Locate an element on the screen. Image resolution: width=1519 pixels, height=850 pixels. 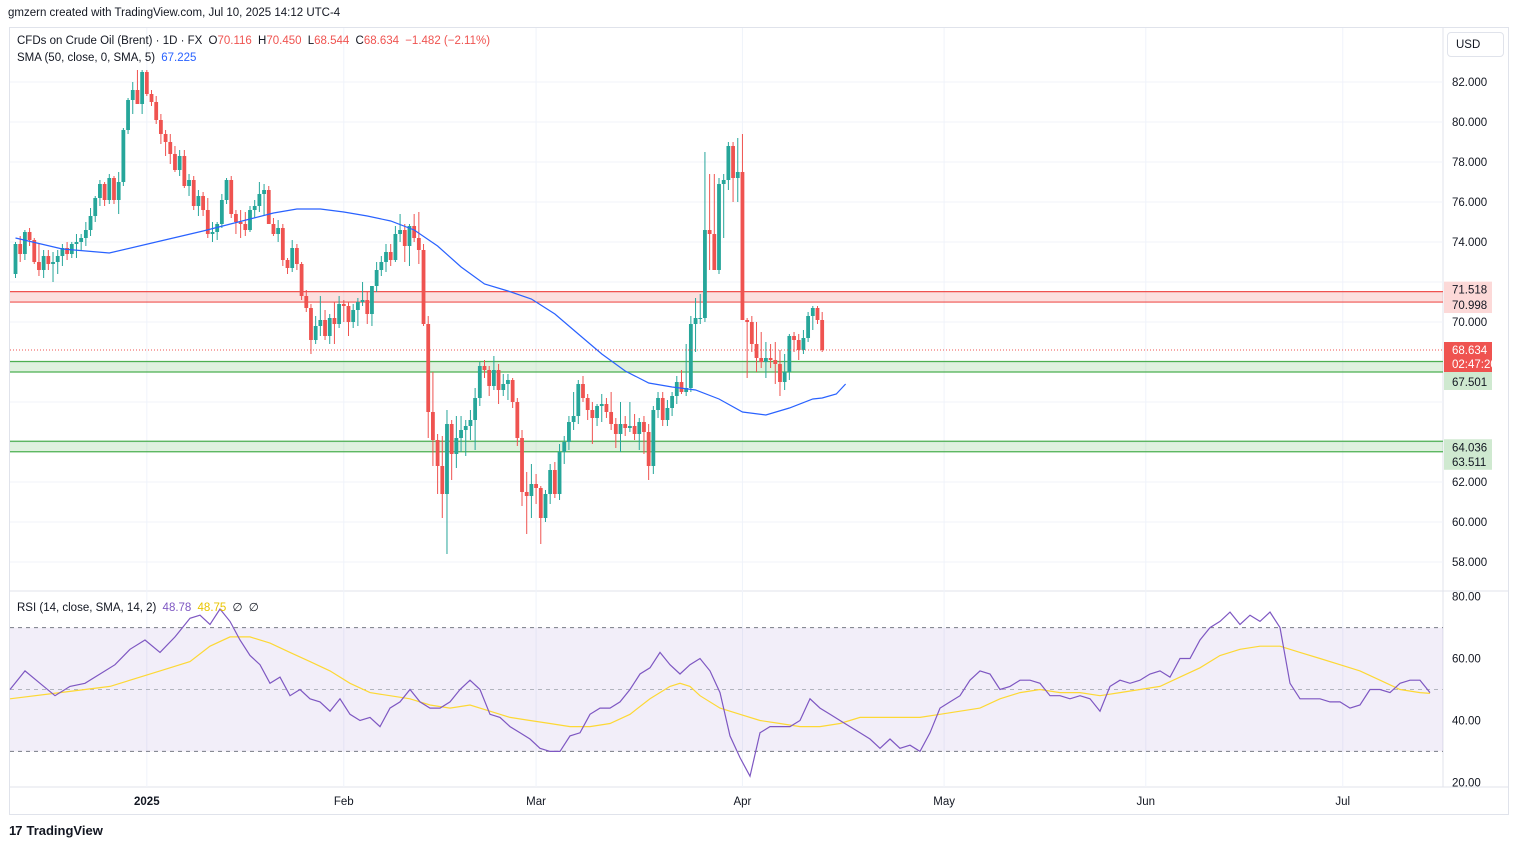
x-tick-label: Apr is located at coordinates (742, 802).